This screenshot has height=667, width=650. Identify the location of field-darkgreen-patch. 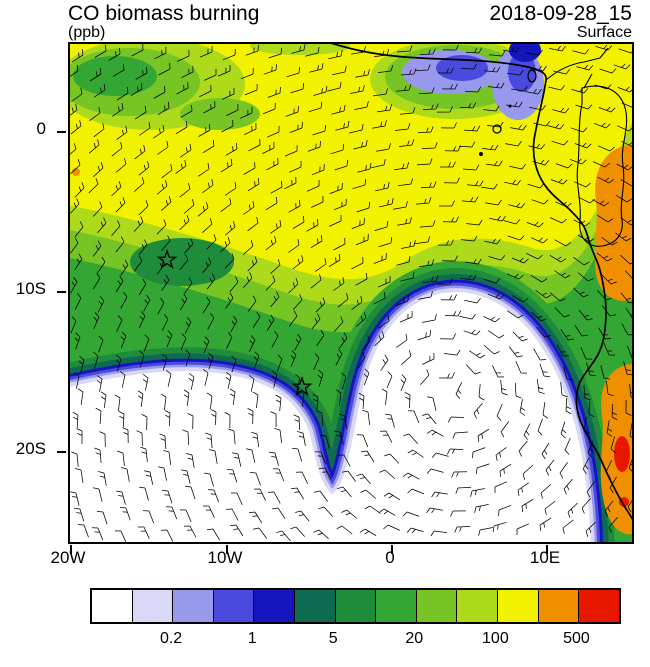
(182, 262).